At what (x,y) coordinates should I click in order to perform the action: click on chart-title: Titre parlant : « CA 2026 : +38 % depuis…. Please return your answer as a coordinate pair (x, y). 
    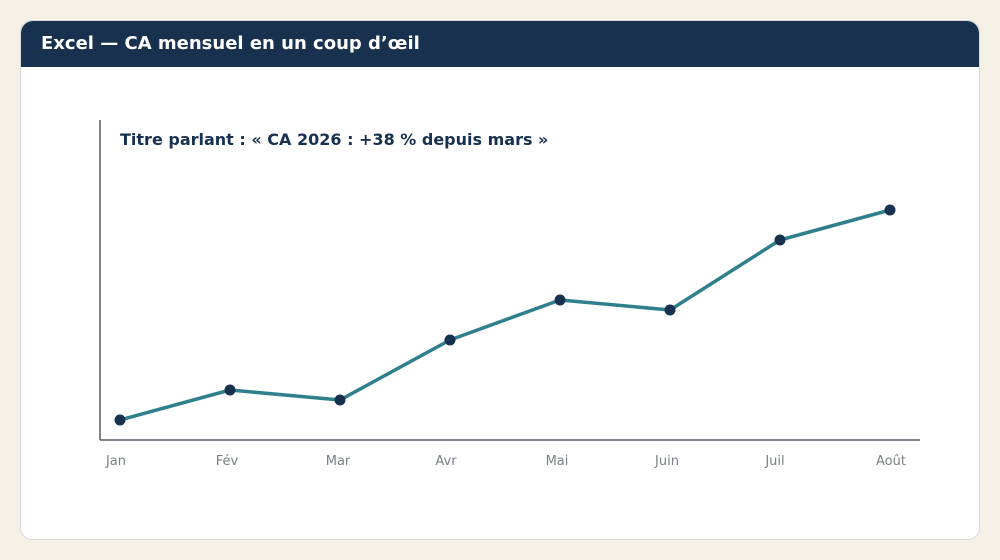
    Looking at the image, I should click on (334, 139).